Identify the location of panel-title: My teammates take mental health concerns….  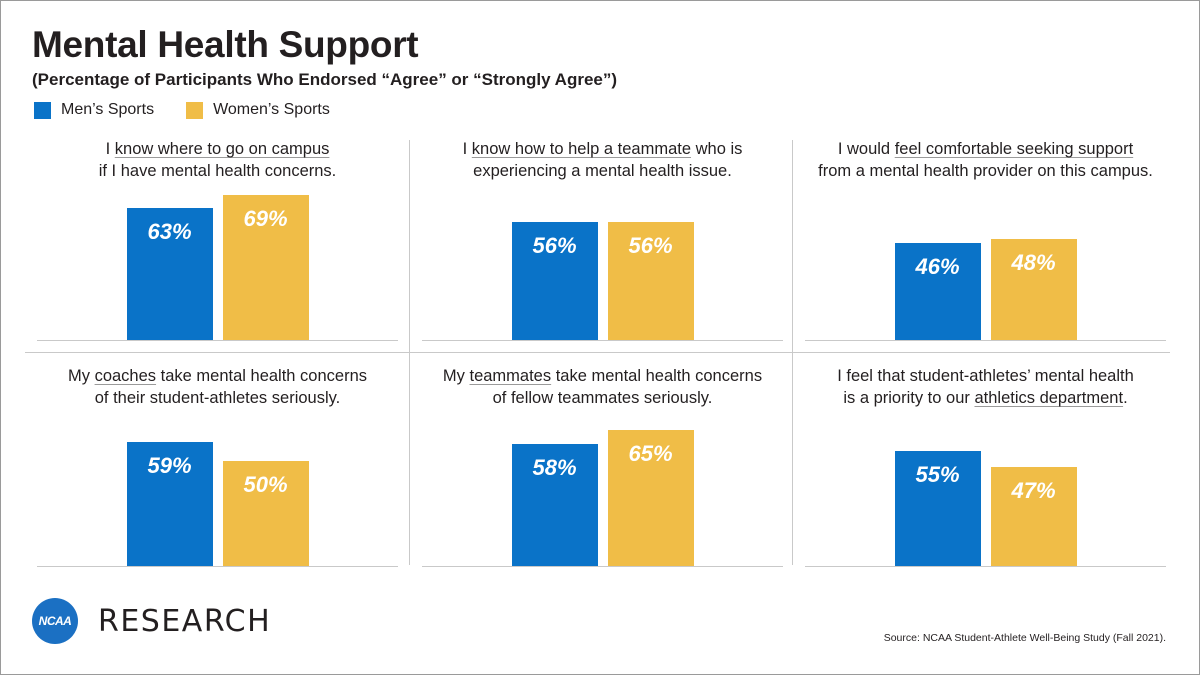
(602, 387).